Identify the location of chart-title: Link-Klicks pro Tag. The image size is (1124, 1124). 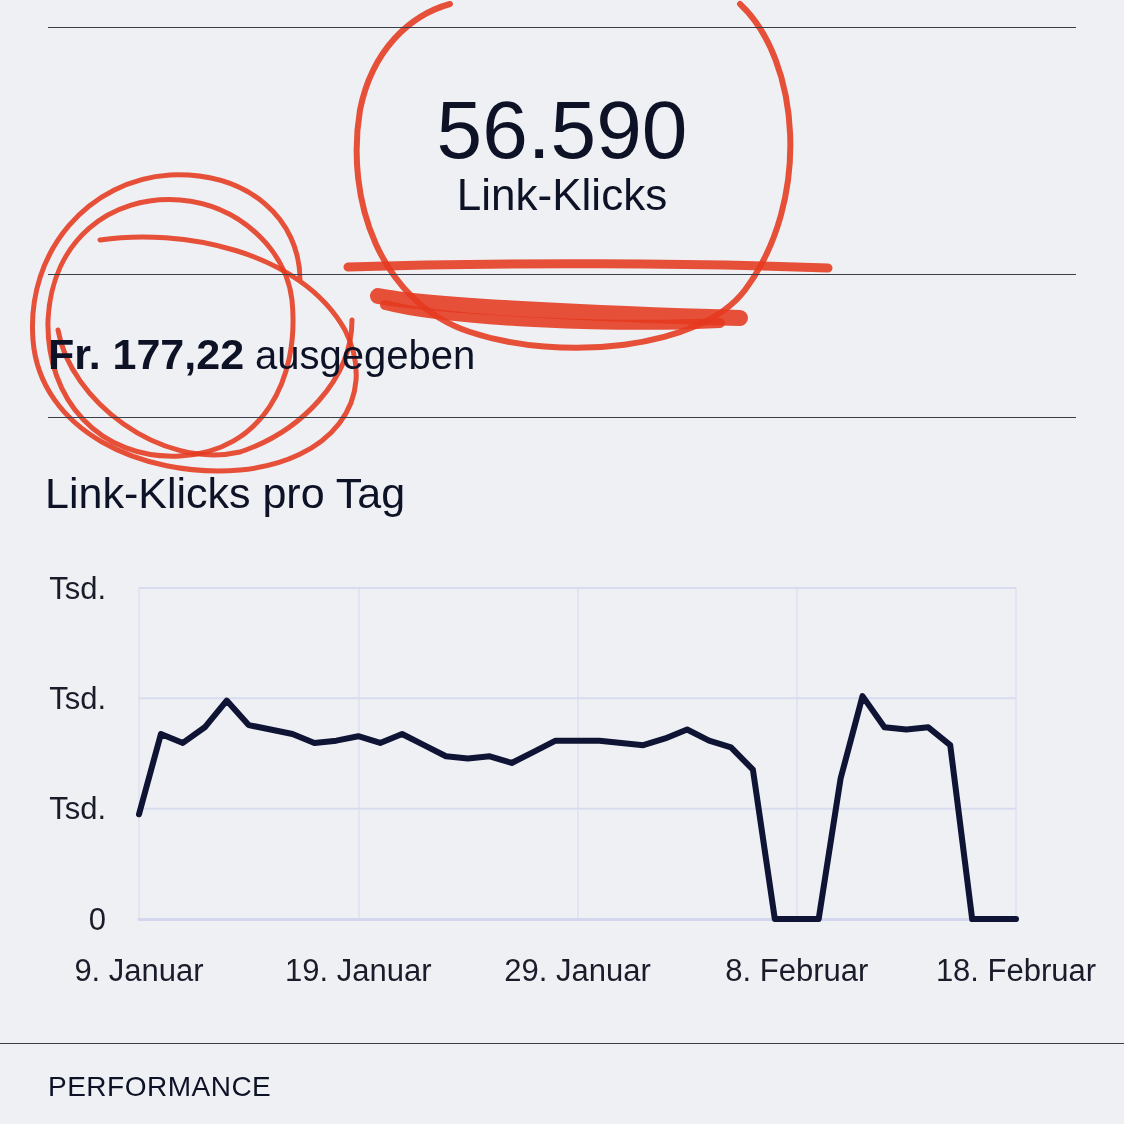
(225, 492).